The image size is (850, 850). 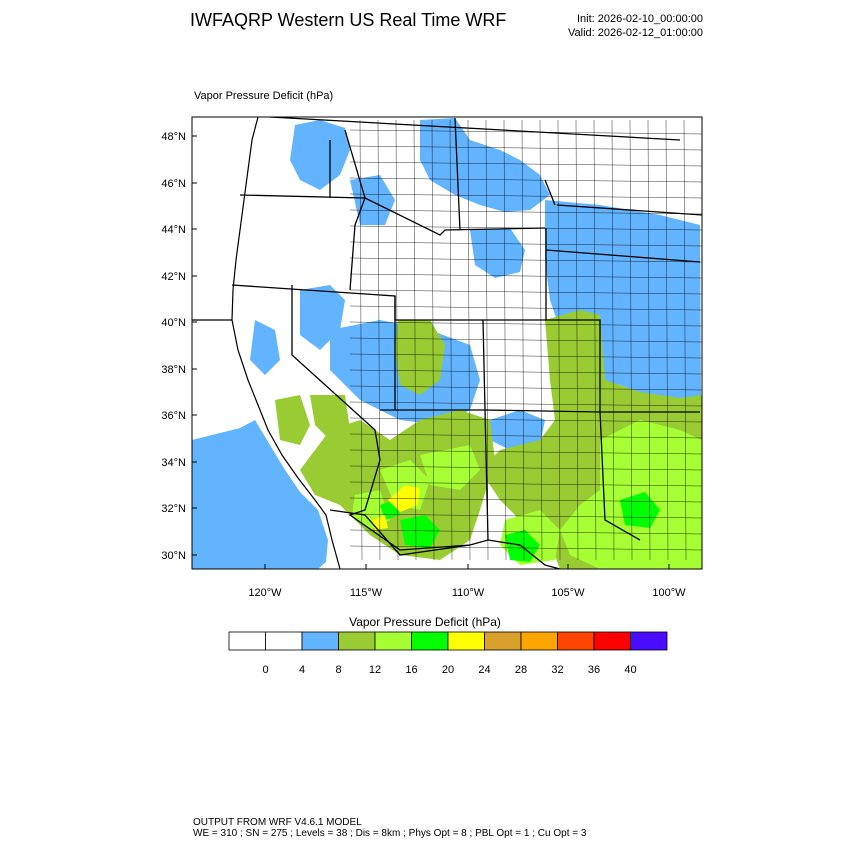 What do you see at coordinates (521, 670) in the screenshot?
I see `colorbar-label: 28` at bounding box center [521, 670].